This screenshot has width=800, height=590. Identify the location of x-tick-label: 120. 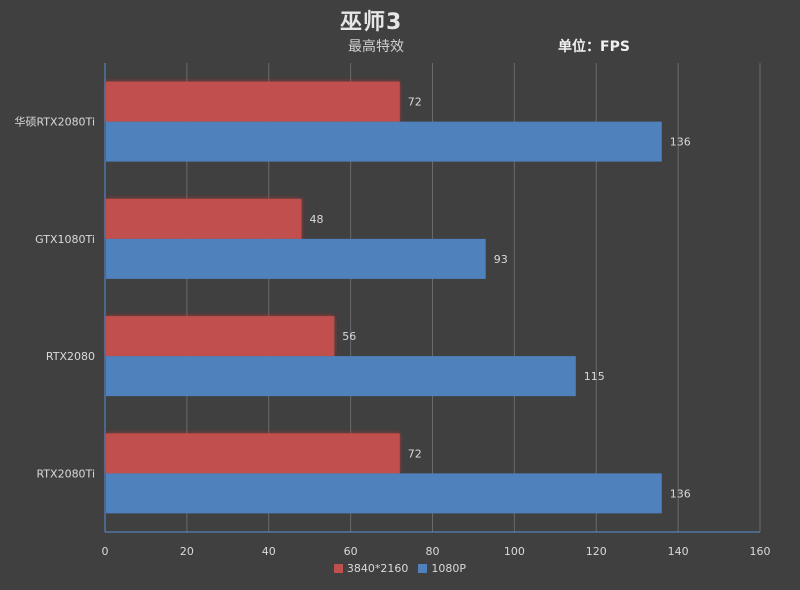
(596, 551).